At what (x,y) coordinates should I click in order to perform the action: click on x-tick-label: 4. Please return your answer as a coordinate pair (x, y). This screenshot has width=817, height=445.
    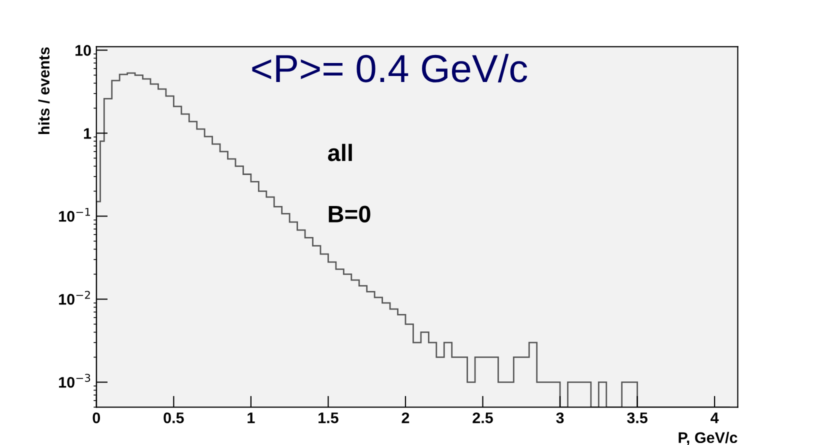
    Looking at the image, I should click on (714, 418).